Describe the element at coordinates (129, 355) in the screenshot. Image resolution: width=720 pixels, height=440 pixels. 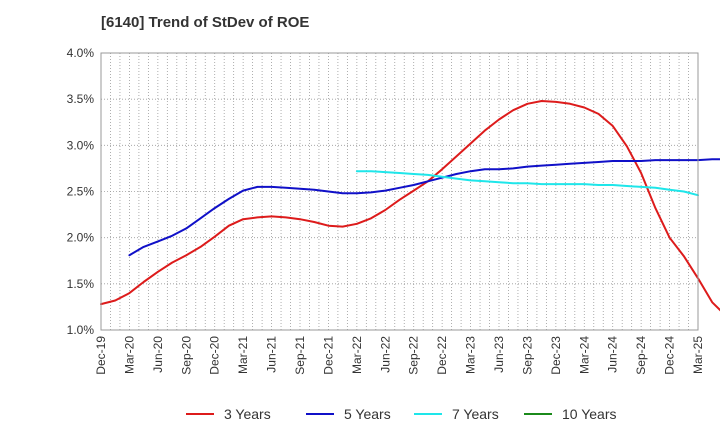
I see `x-tick-label: Mar-20` at that location.